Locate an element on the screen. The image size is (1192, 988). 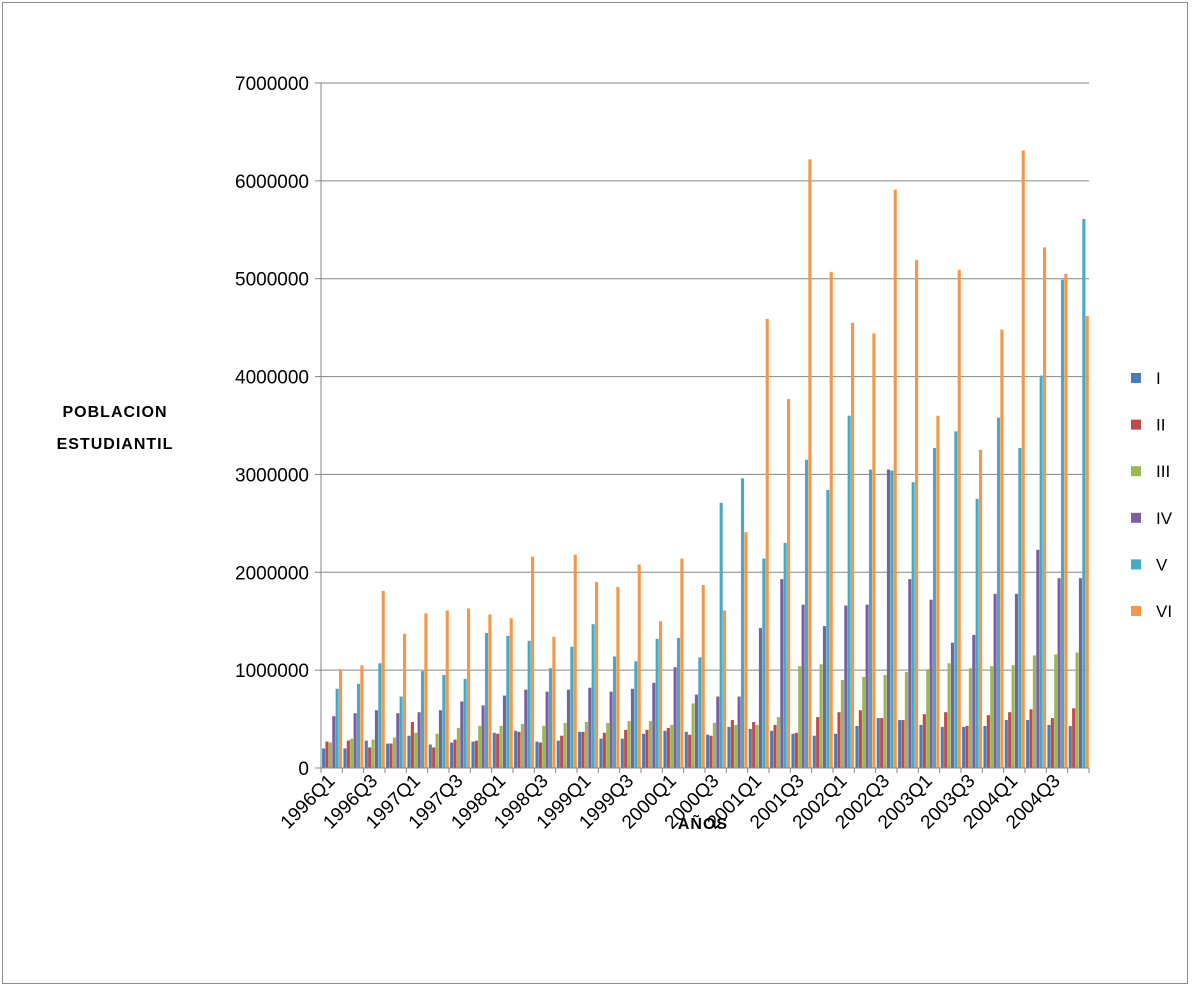
bar-v-1998q1 is located at coordinates (508, 701).